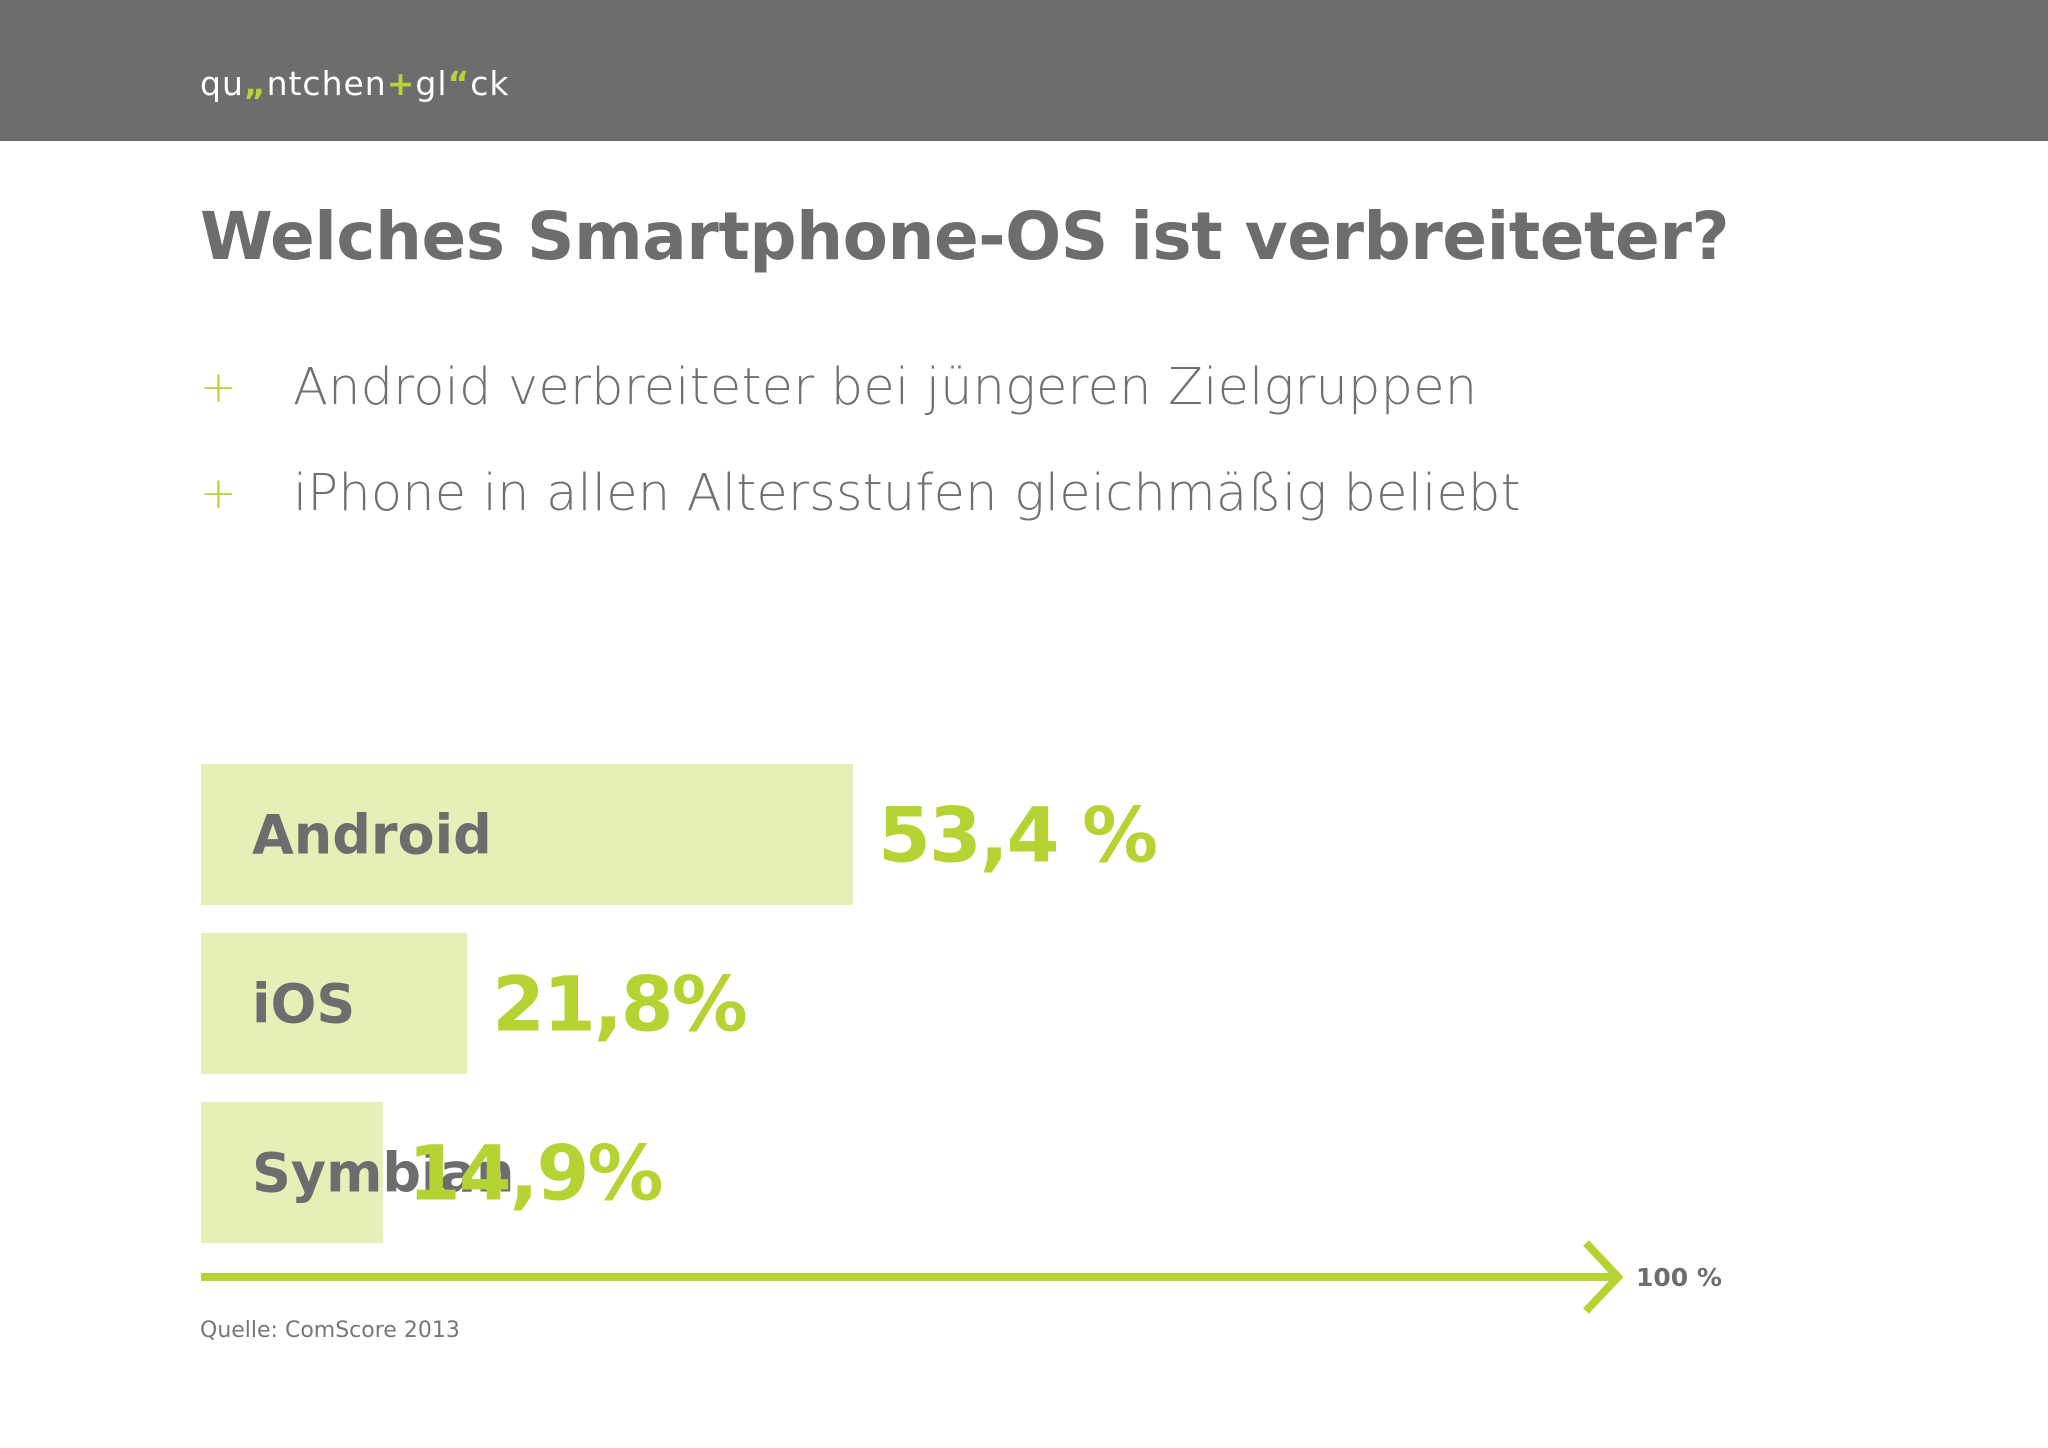 This screenshot has height=1448, width=2048. What do you see at coordinates (1017, 835) in the screenshot?
I see `value-label-android: 53,4 %` at bounding box center [1017, 835].